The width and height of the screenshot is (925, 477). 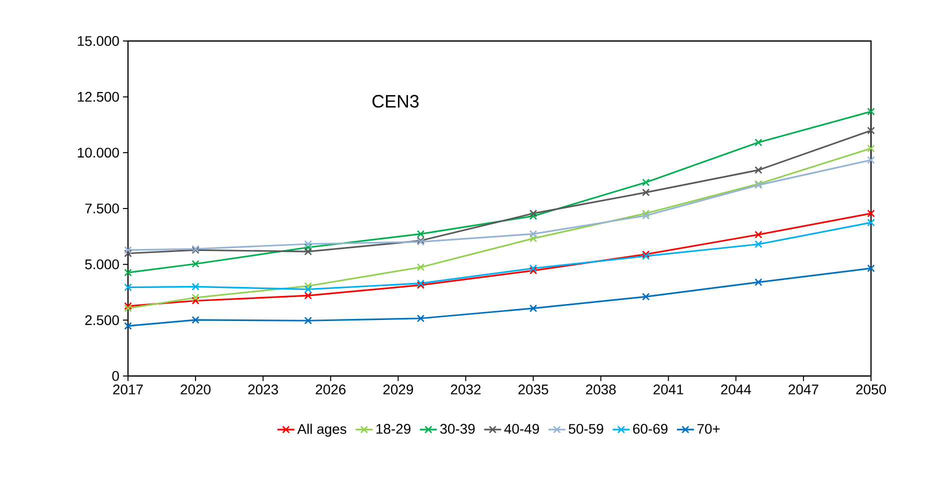 What do you see at coordinates (102, 264) in the screenshot?
I see `y-tick-label: 5.000` at bounding box center [102, 264].